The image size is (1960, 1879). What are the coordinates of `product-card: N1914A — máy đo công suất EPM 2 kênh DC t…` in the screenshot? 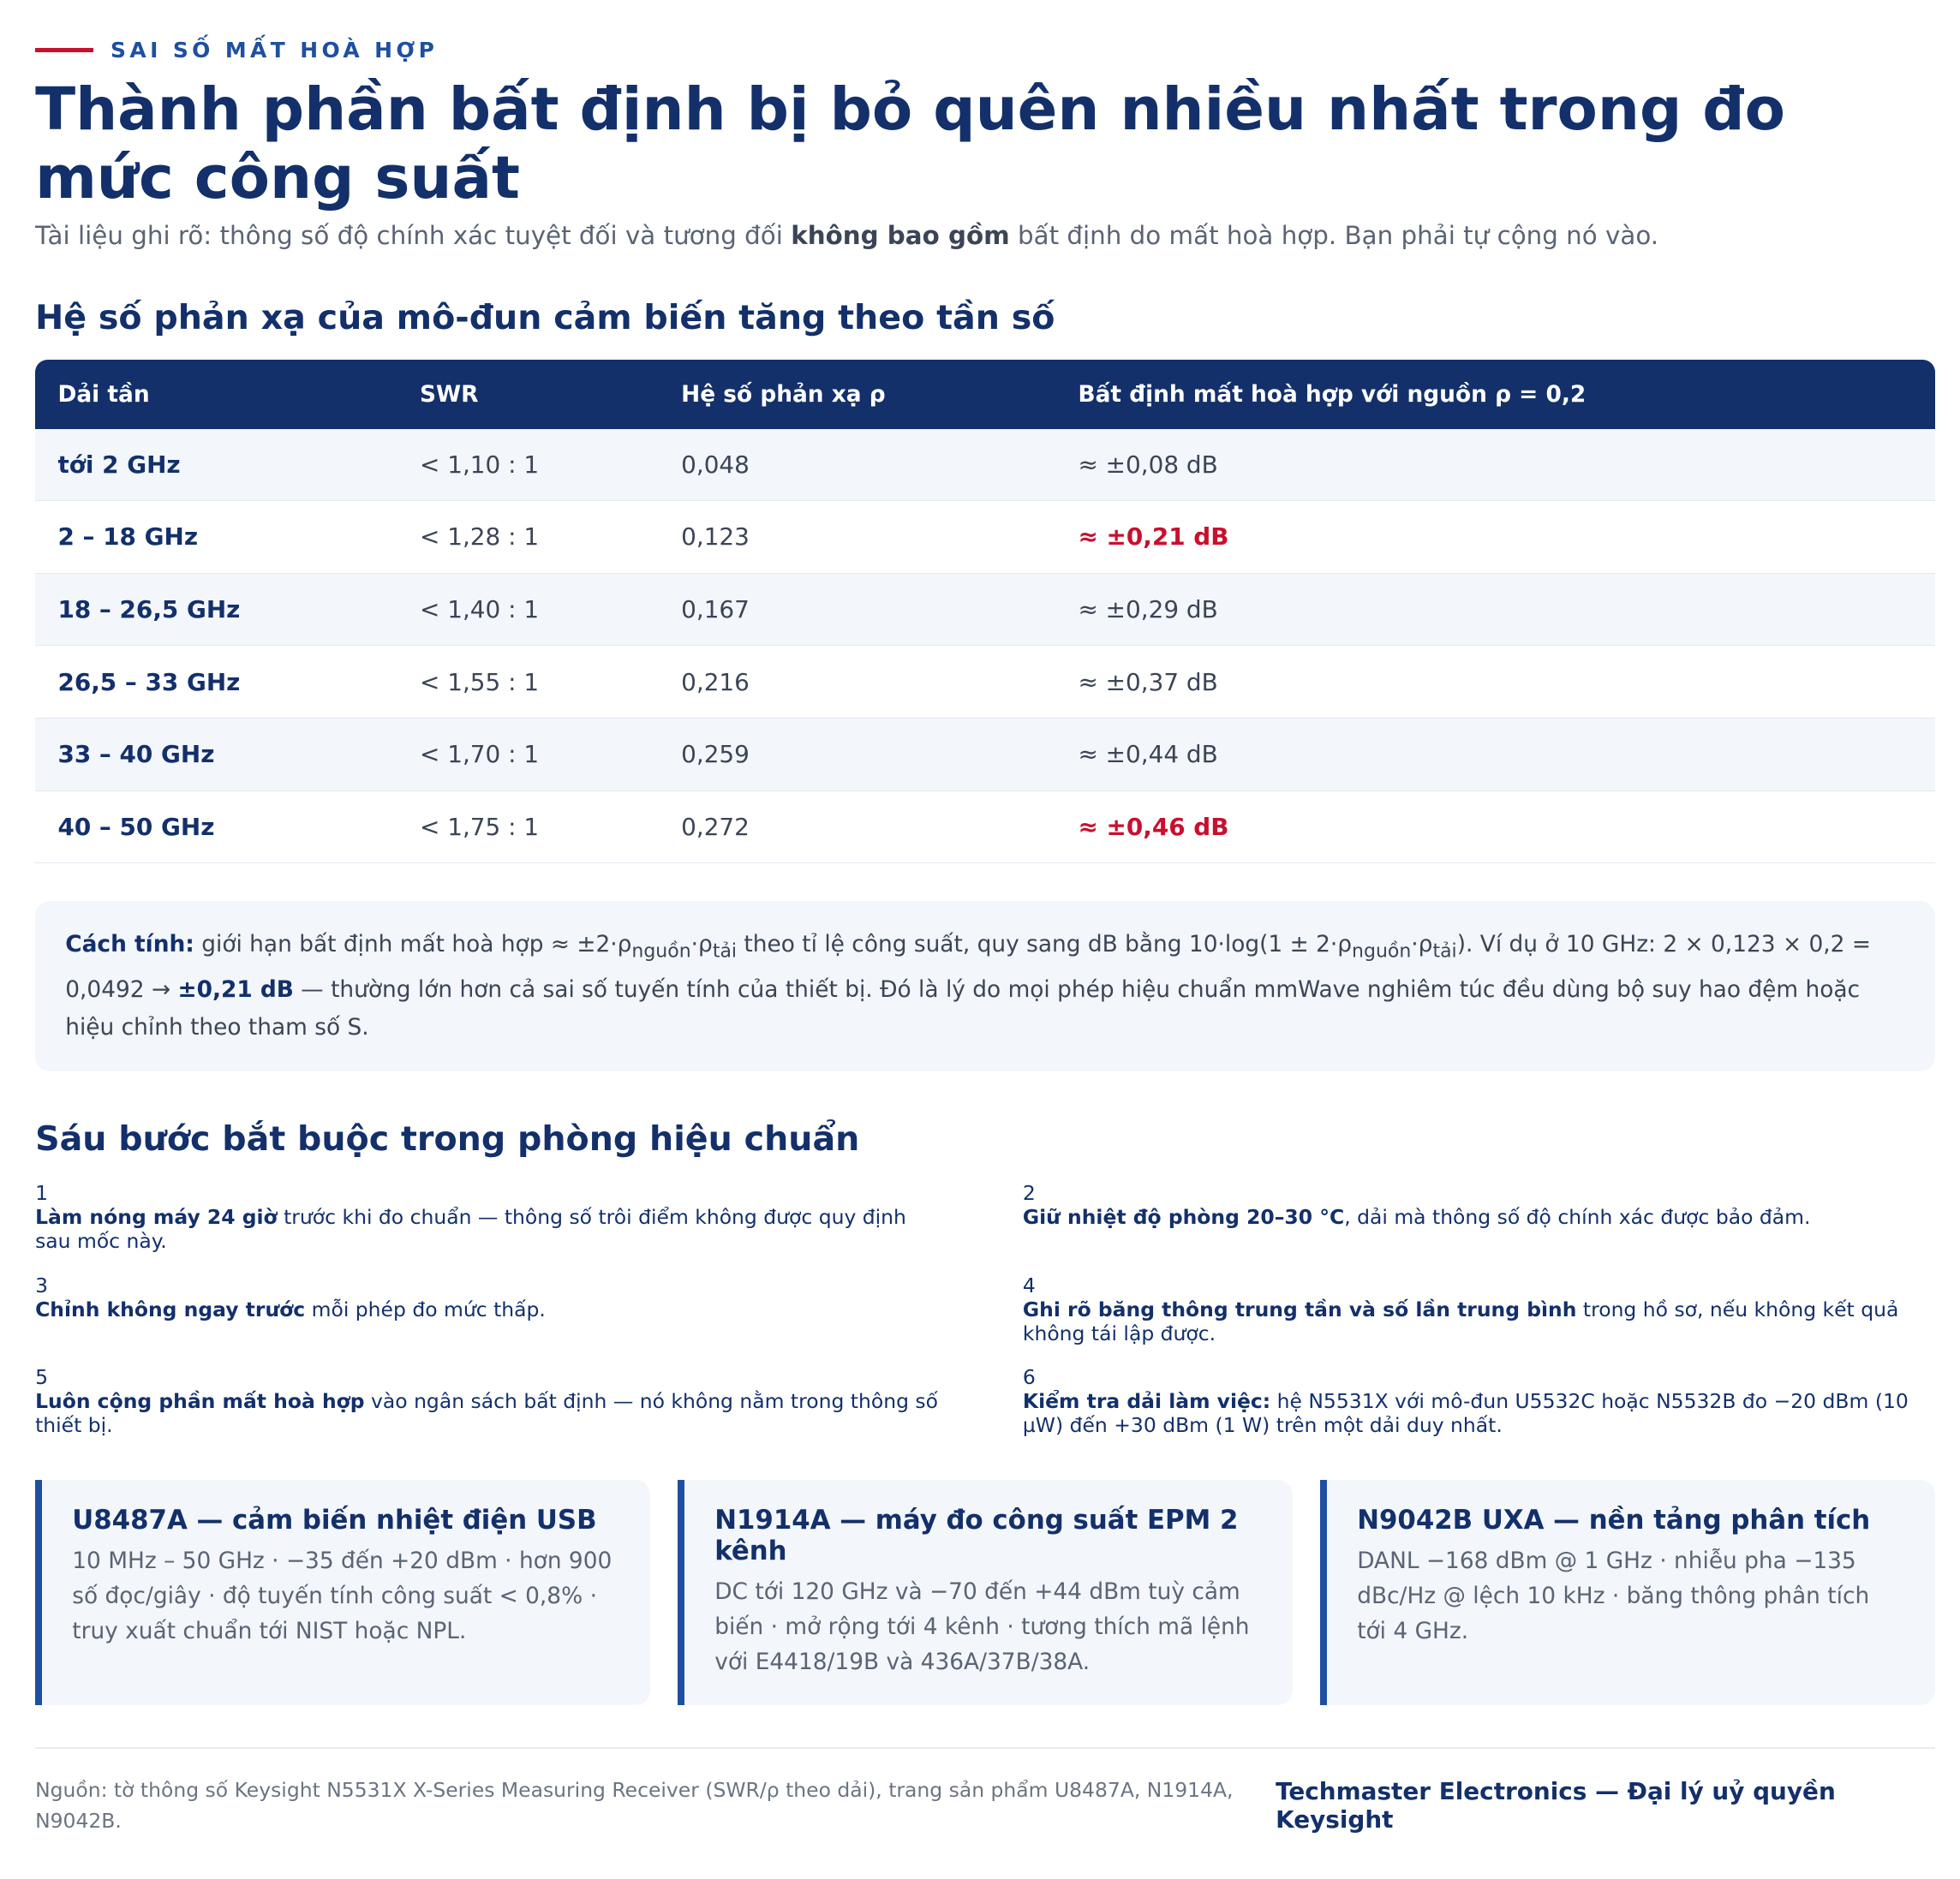 It's located at (986, 1592).